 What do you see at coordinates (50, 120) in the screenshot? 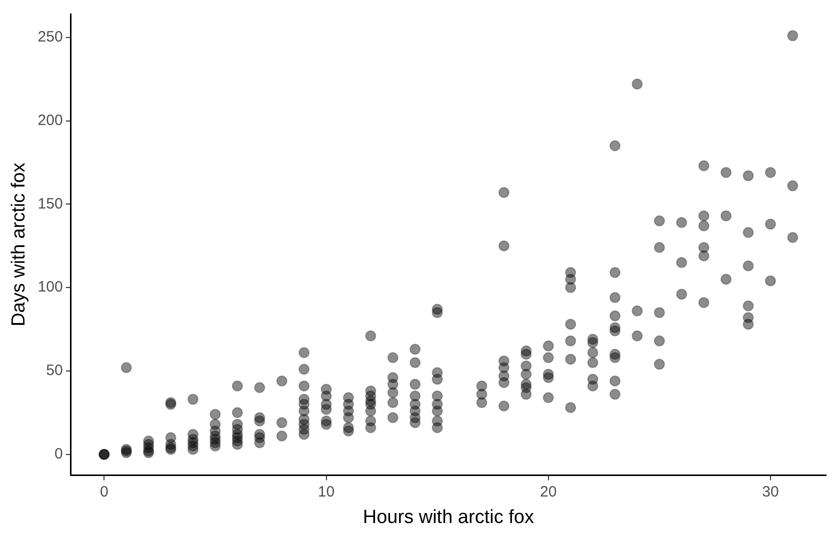
I see `y-tick-label: 200` at bounding box center [50, 120].